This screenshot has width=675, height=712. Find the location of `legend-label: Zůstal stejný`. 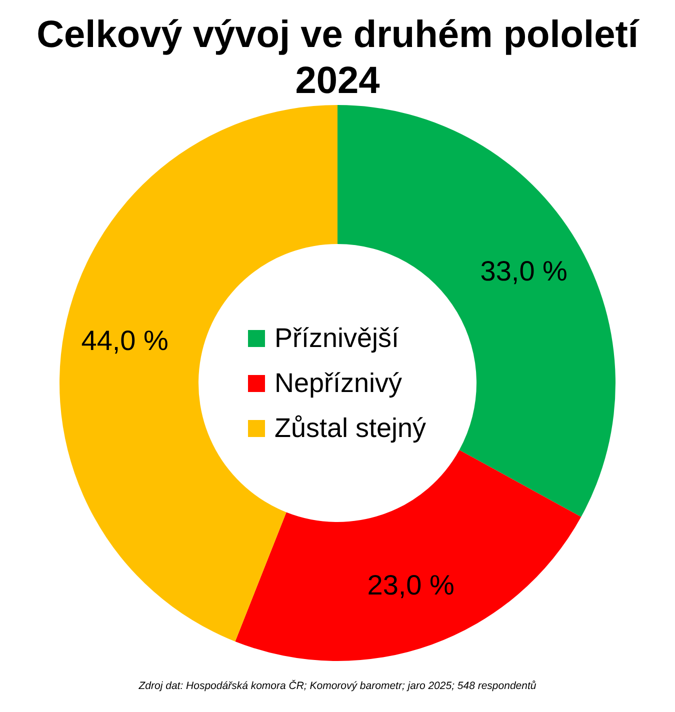

legend-label: Zůstal stejný is located at coordinates (350, 428).